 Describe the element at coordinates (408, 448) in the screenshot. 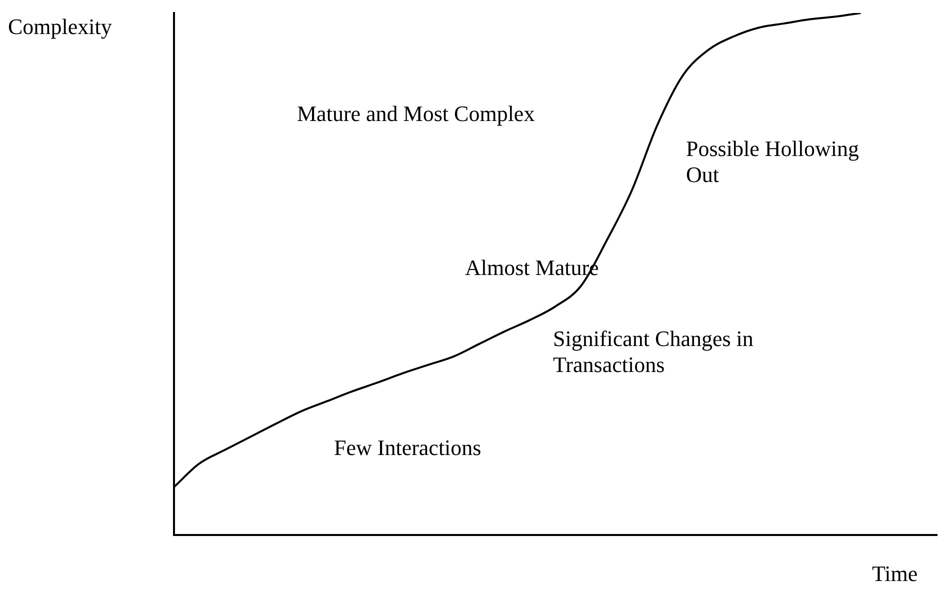

I see `annotation: Few Interactions` at that location.